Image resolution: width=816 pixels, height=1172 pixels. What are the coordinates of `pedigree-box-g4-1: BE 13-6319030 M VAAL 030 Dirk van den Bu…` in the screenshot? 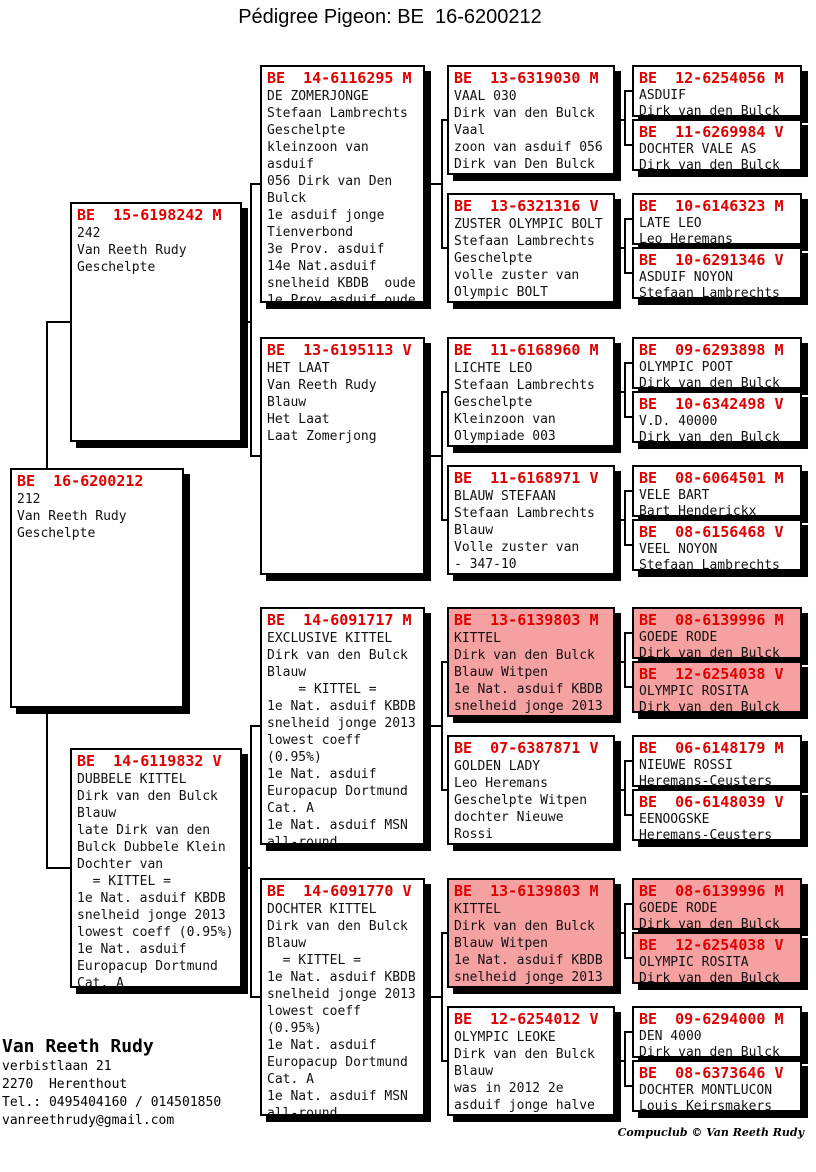 It's located at (531, 120).